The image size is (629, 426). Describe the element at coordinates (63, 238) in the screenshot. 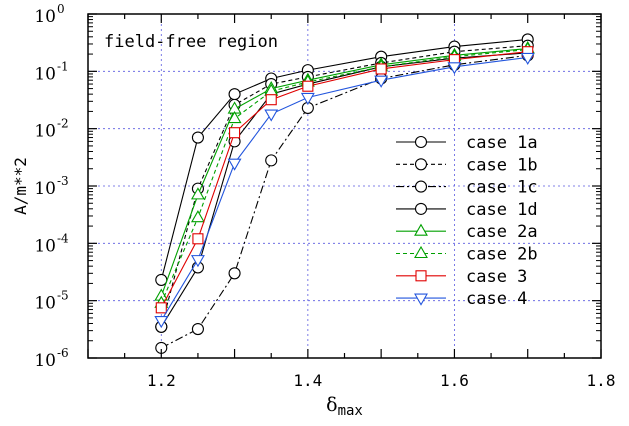

I see `y-tick-label-exponent: -4` at that location.